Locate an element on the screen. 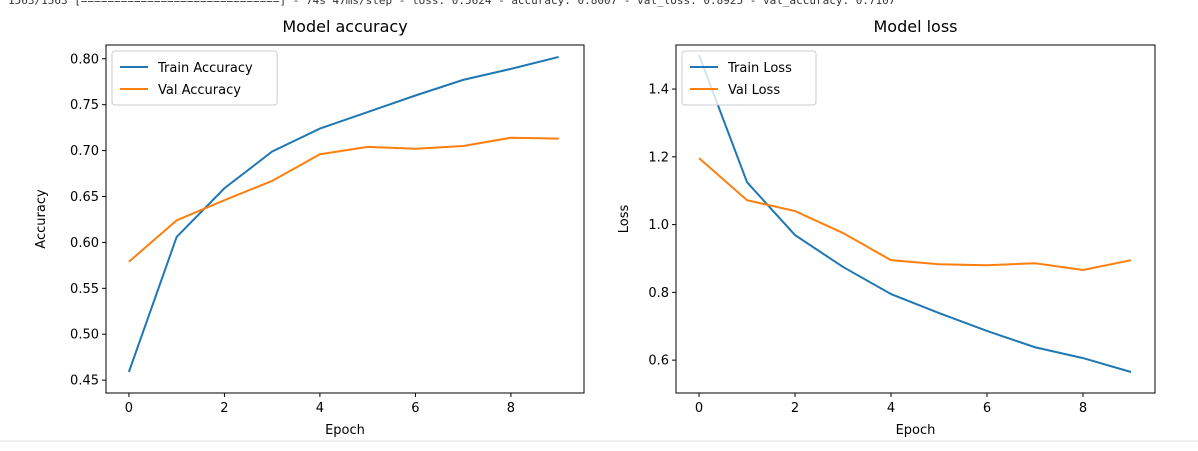 This screenshot has height=451, width=1198. y-tick-label: 0.80 is located at coordinates (84, 59).